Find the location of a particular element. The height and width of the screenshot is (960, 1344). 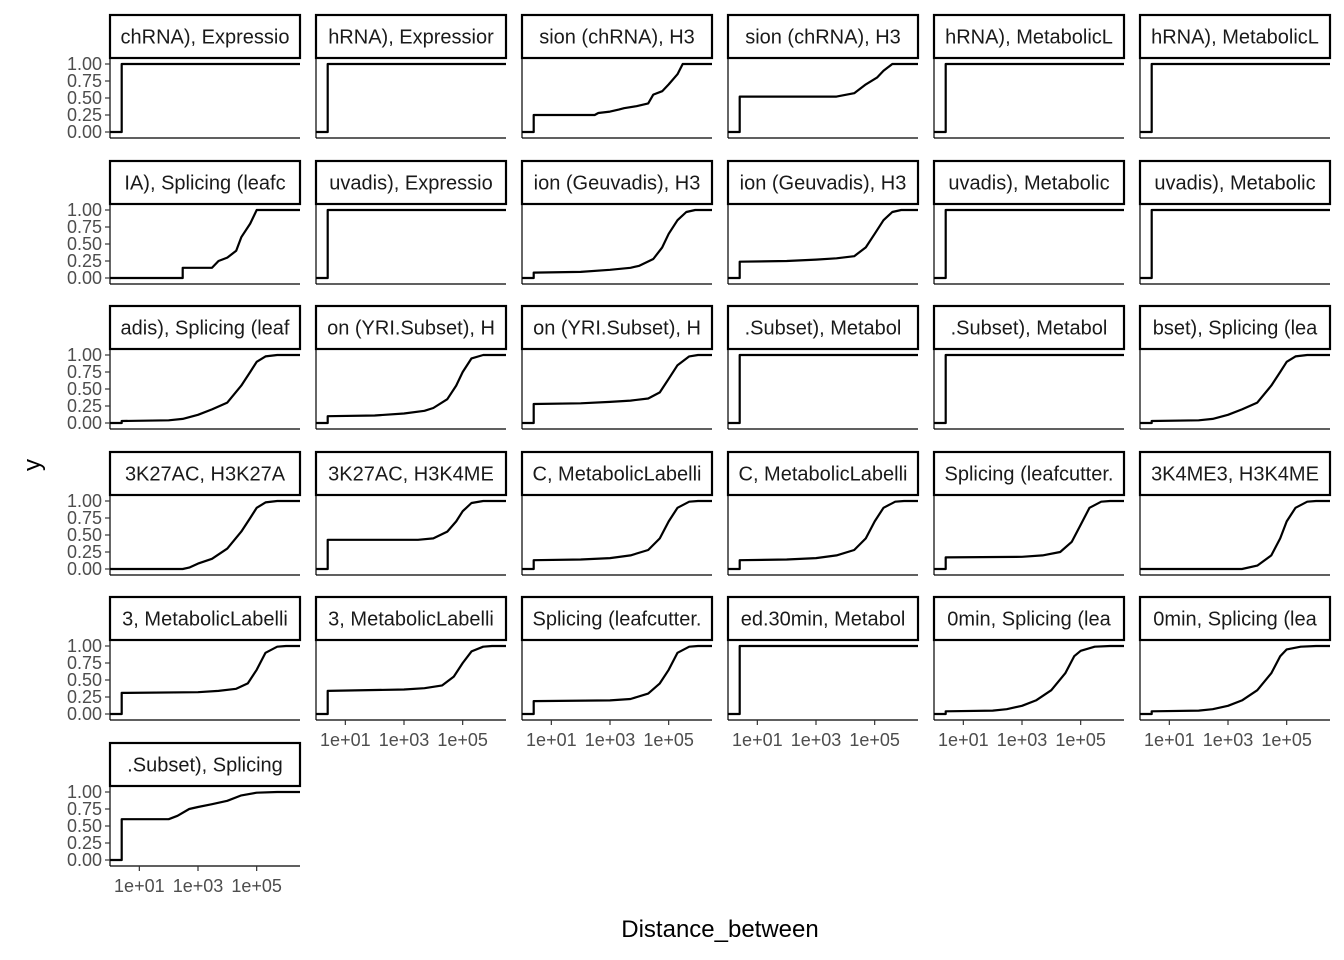

facet-panel: C, MetabolicLabelli is located at coordinates (617, 513).